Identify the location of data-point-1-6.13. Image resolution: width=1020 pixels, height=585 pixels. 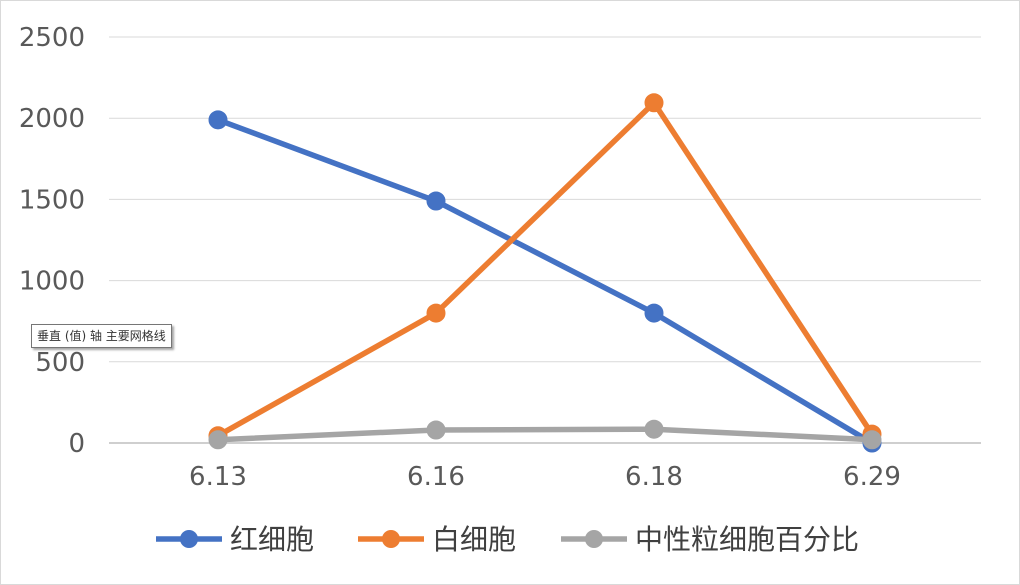
(218, 120).